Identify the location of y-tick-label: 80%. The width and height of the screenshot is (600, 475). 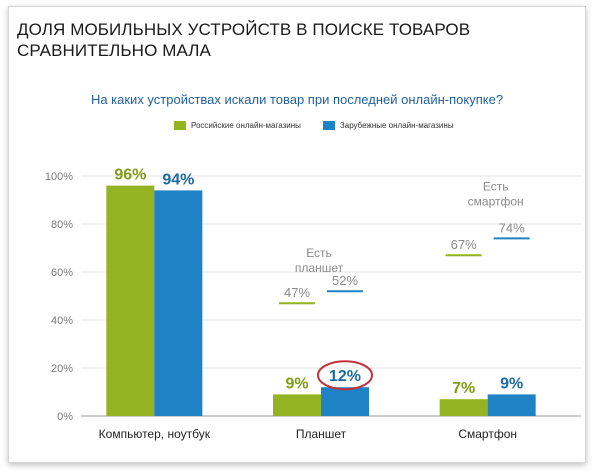
(62, 225).